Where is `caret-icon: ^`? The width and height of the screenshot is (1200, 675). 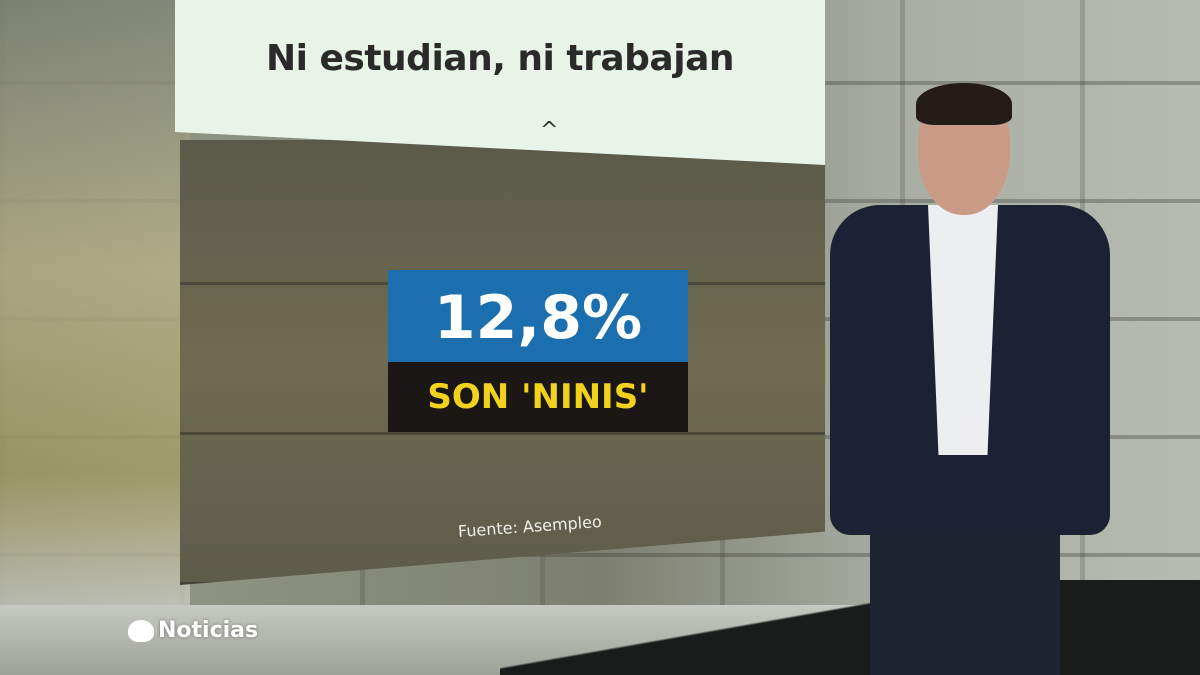 caret-icon: ^ is located at coordinates (549, 130).